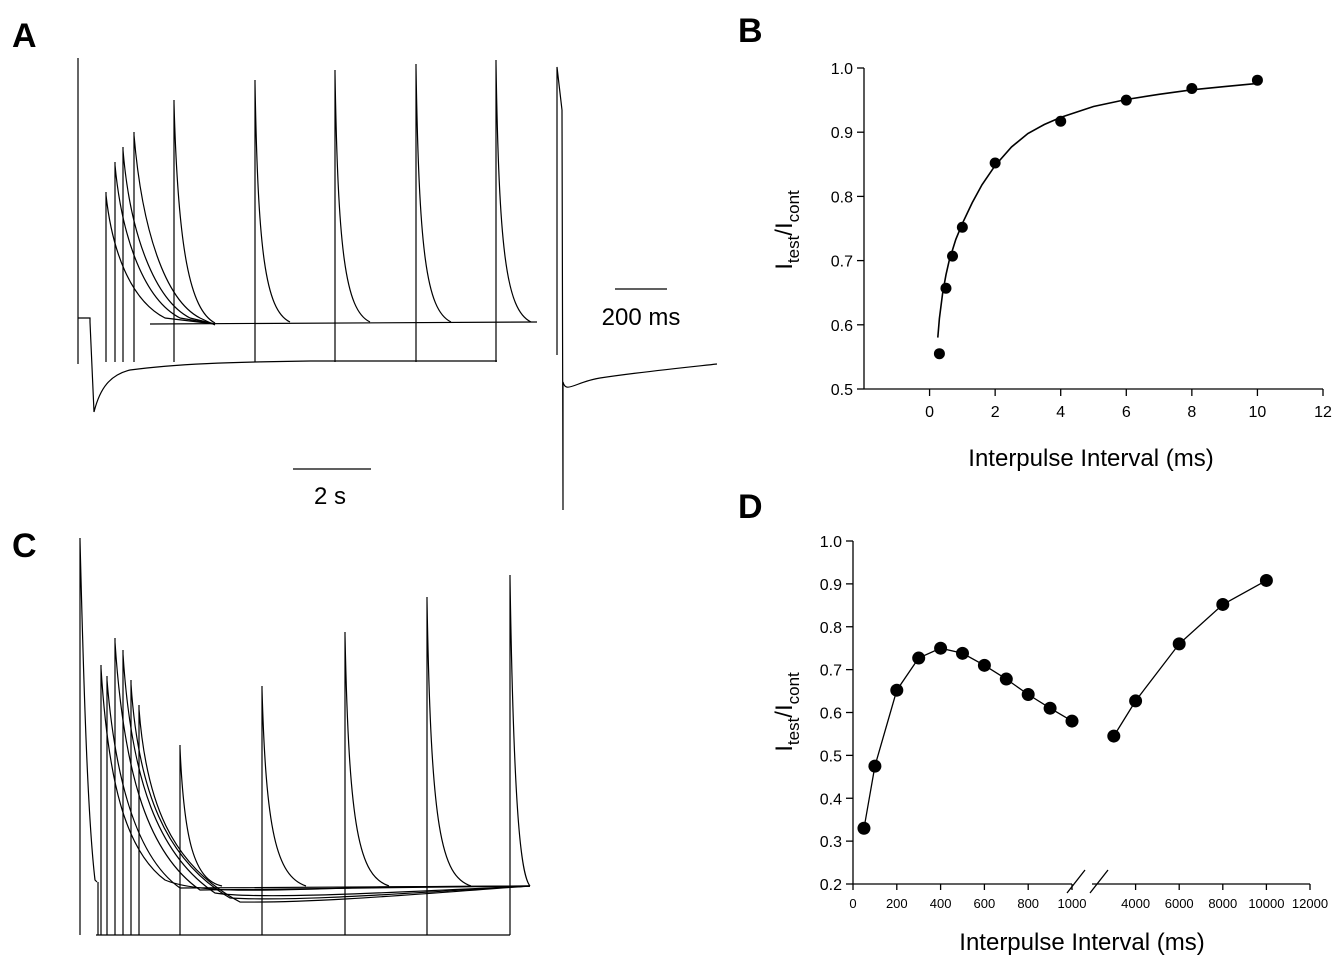 This screenshot has height=958, width=1334. I want to click on chart-d-xtick-label: 1000, so click(1072, 903).